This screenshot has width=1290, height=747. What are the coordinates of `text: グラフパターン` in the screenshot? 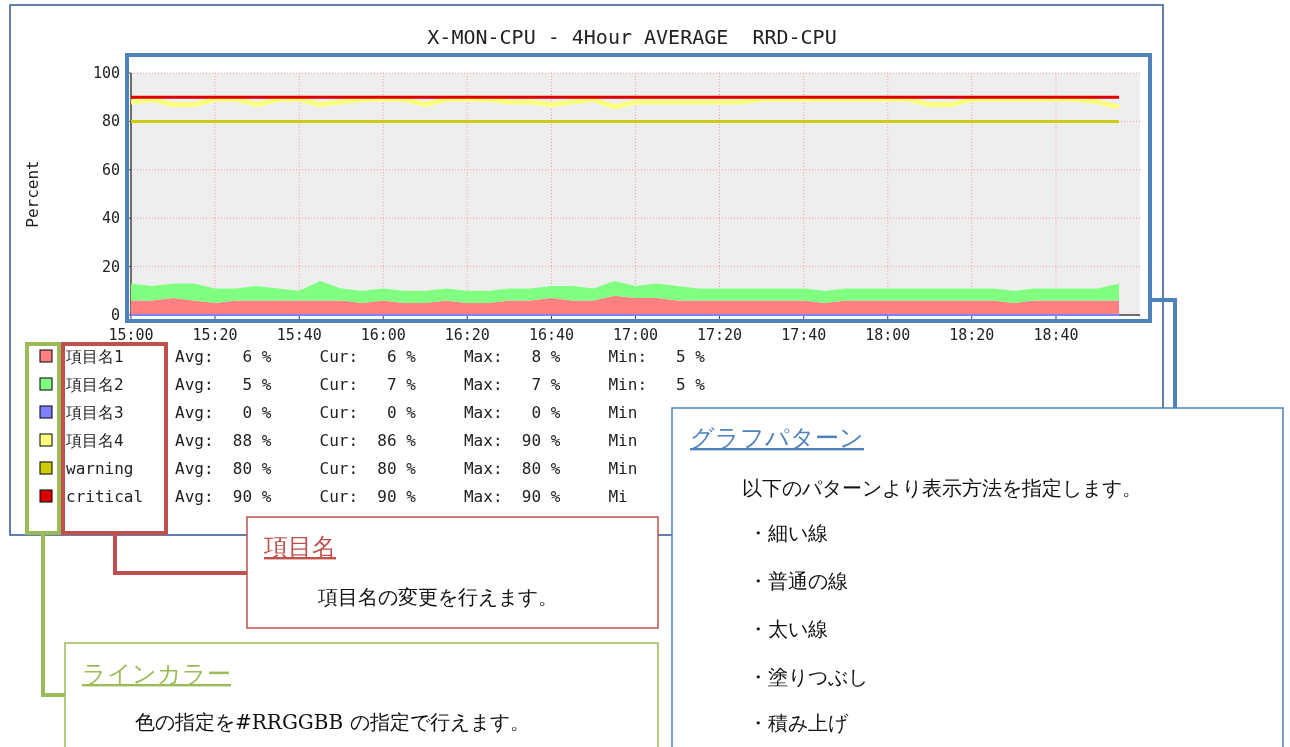 It's located at (777, 438).